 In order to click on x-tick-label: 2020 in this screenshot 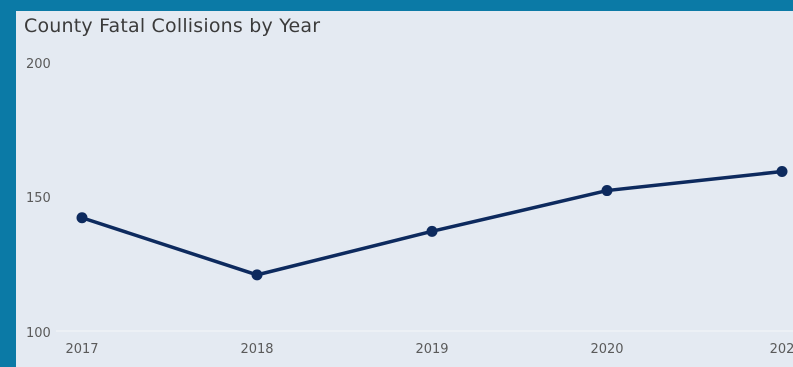, I will do `click(606, 349)`.